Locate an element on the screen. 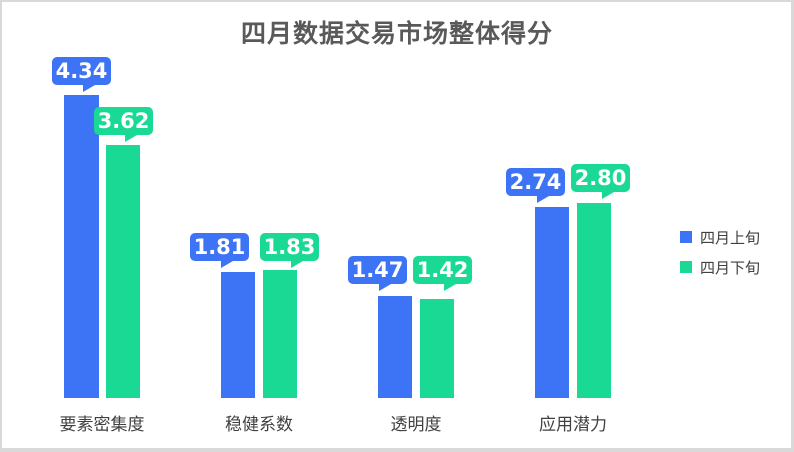  bar-s1-c4 is located at coordinates (552, 302).